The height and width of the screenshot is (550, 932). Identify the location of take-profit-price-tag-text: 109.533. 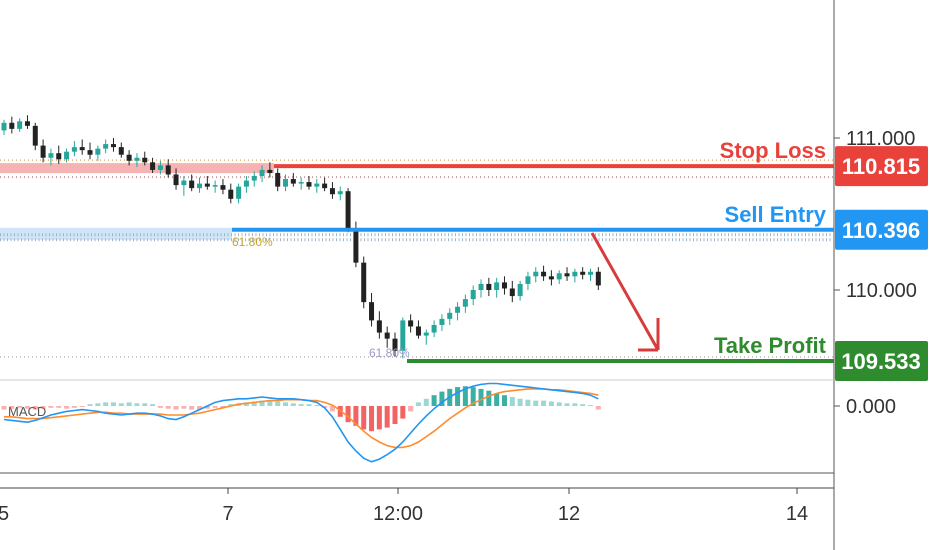
(881, 361).